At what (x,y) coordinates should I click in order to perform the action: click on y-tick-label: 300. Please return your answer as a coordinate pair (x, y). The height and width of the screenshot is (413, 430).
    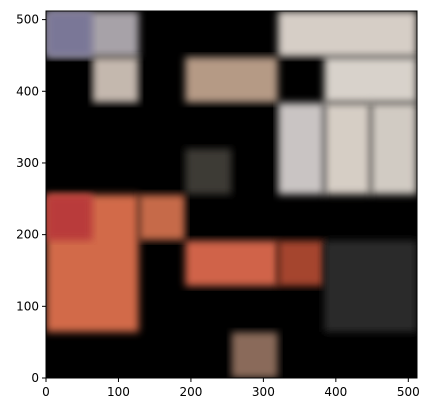
    Looking at the image, I should click on (27, 163).